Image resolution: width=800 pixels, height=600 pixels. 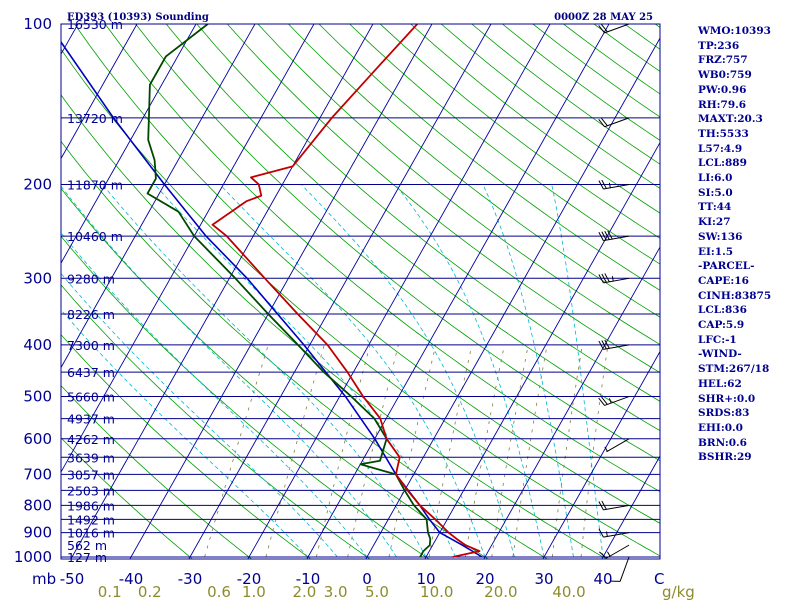 What do you see at coordinates (13, 290) in the screenshot?
I see `isotherm-line` at bounding box center [13, 290].